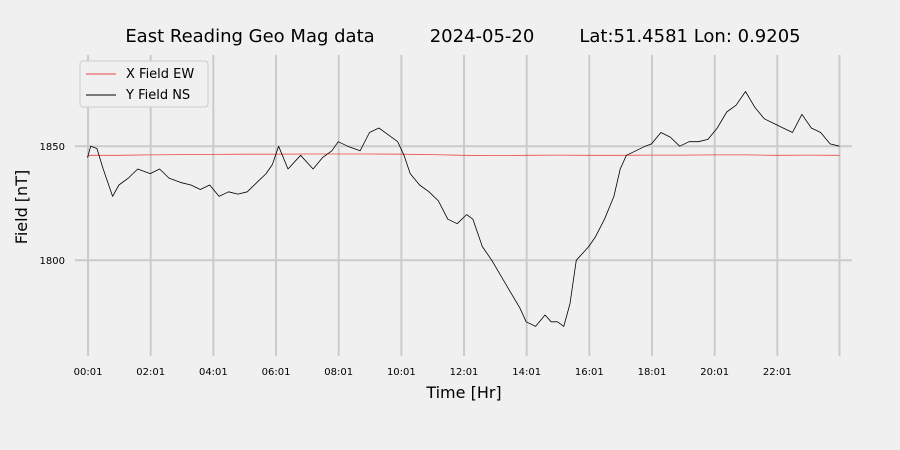 This screenshot has width=900, height=450. What do you see at coordinates (52, 204) in the screenshot?
I see `y-tick-labels: 1800 1850` at bounding box center [52, 204].